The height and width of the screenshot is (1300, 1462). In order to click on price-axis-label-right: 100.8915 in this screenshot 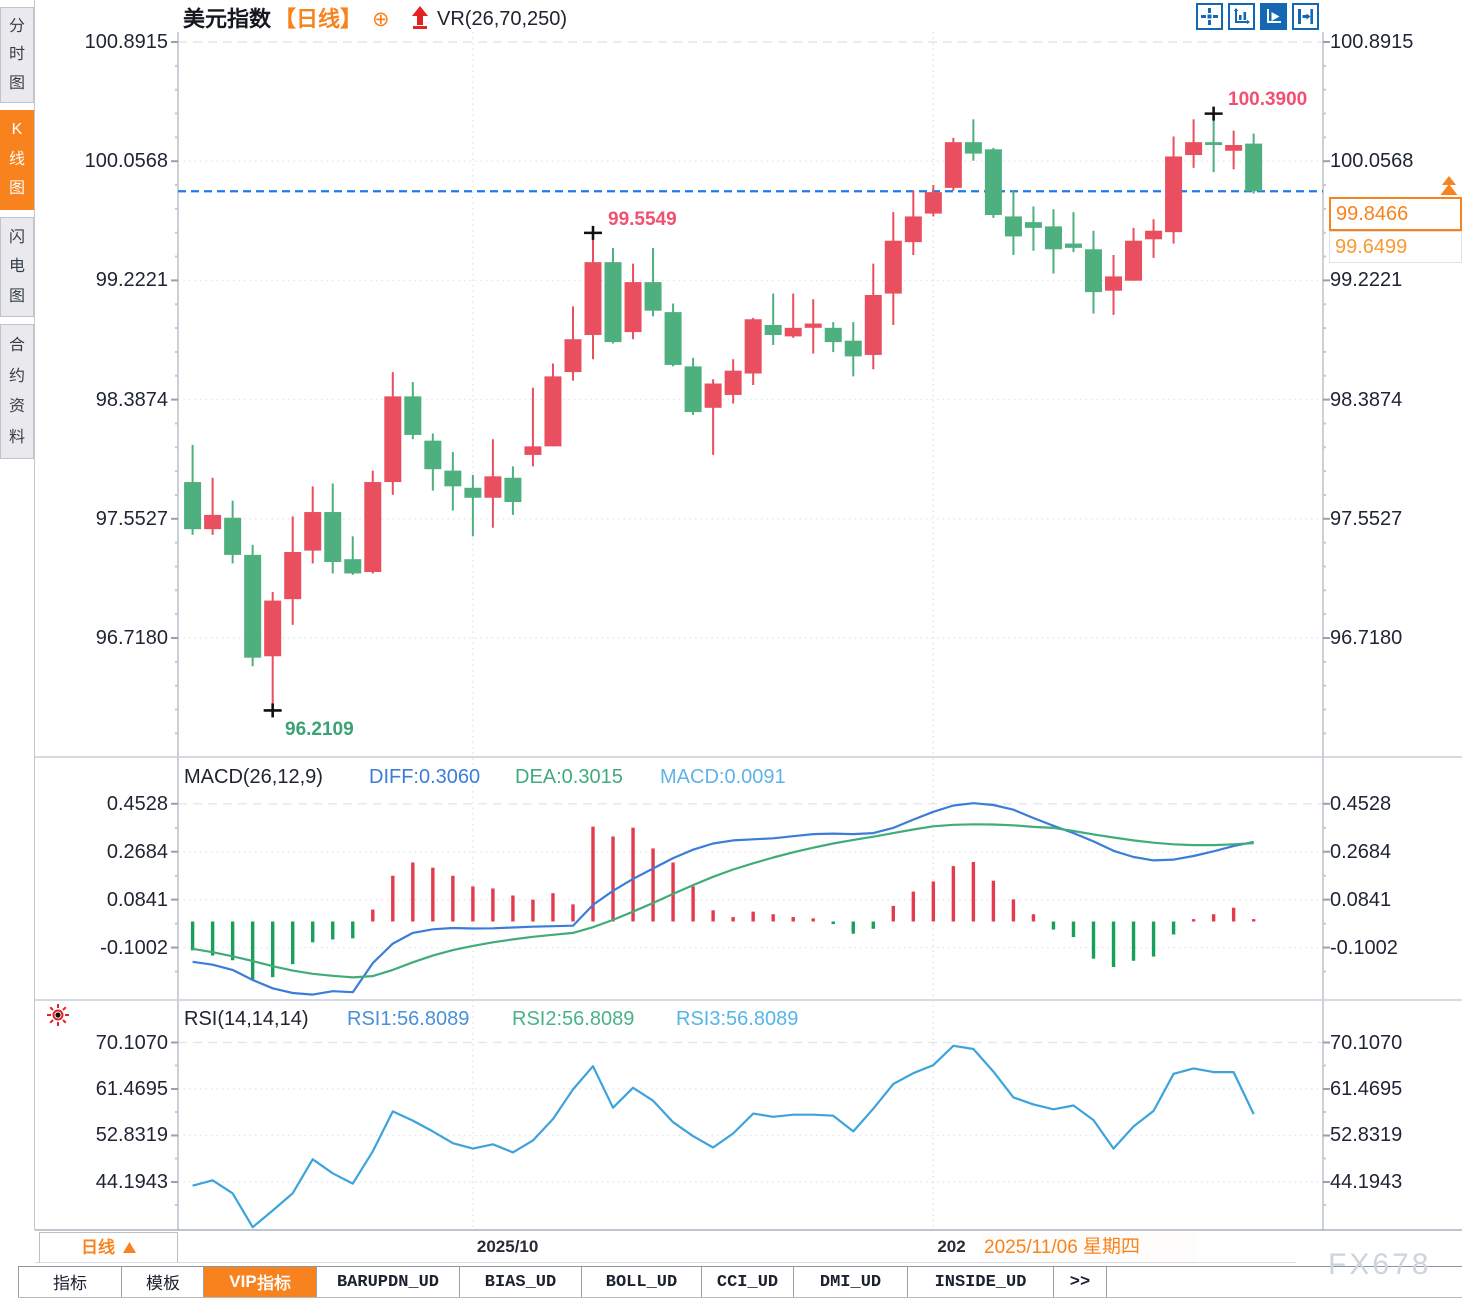, I will do `click(1372, 42)`.